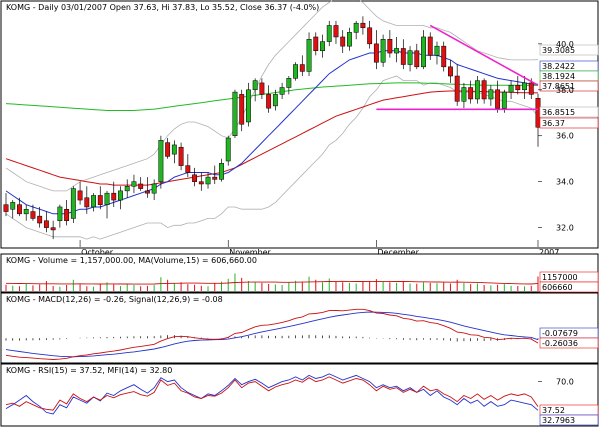  I want to click on price-tag-5: 36.37, so click(553, 123).